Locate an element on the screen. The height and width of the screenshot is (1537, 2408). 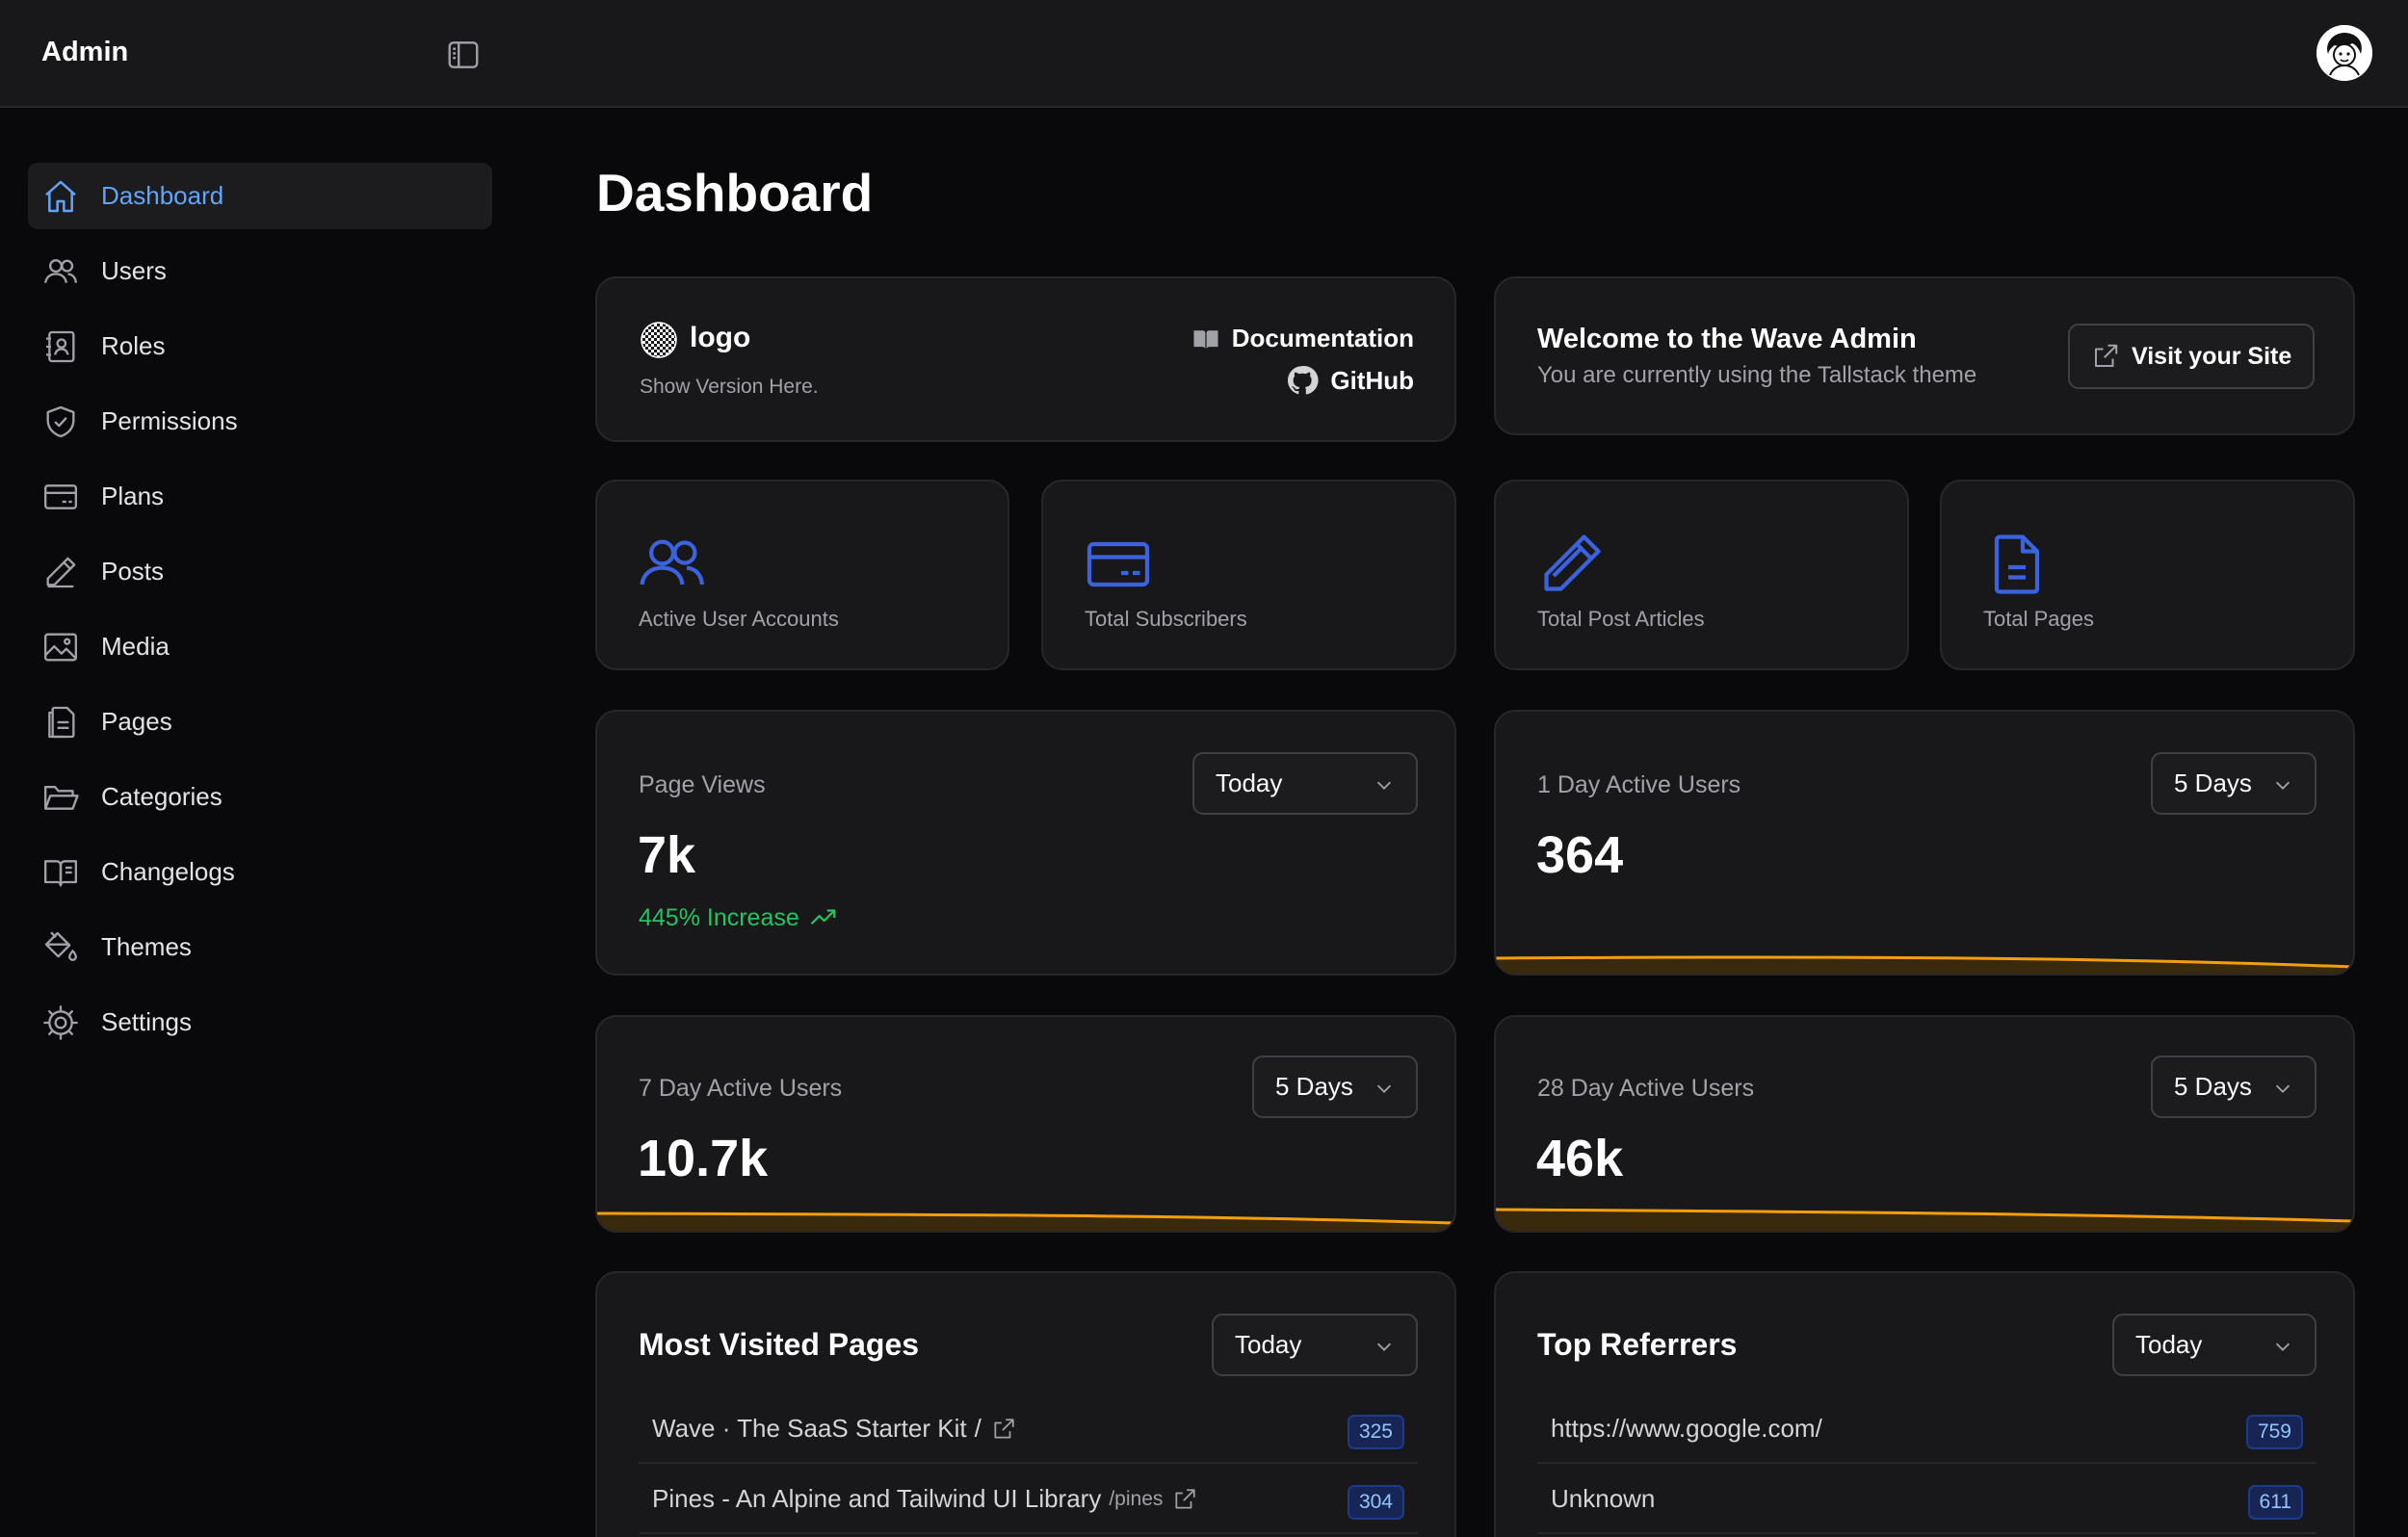
gear-icon is located at coordinates (60, 1022).